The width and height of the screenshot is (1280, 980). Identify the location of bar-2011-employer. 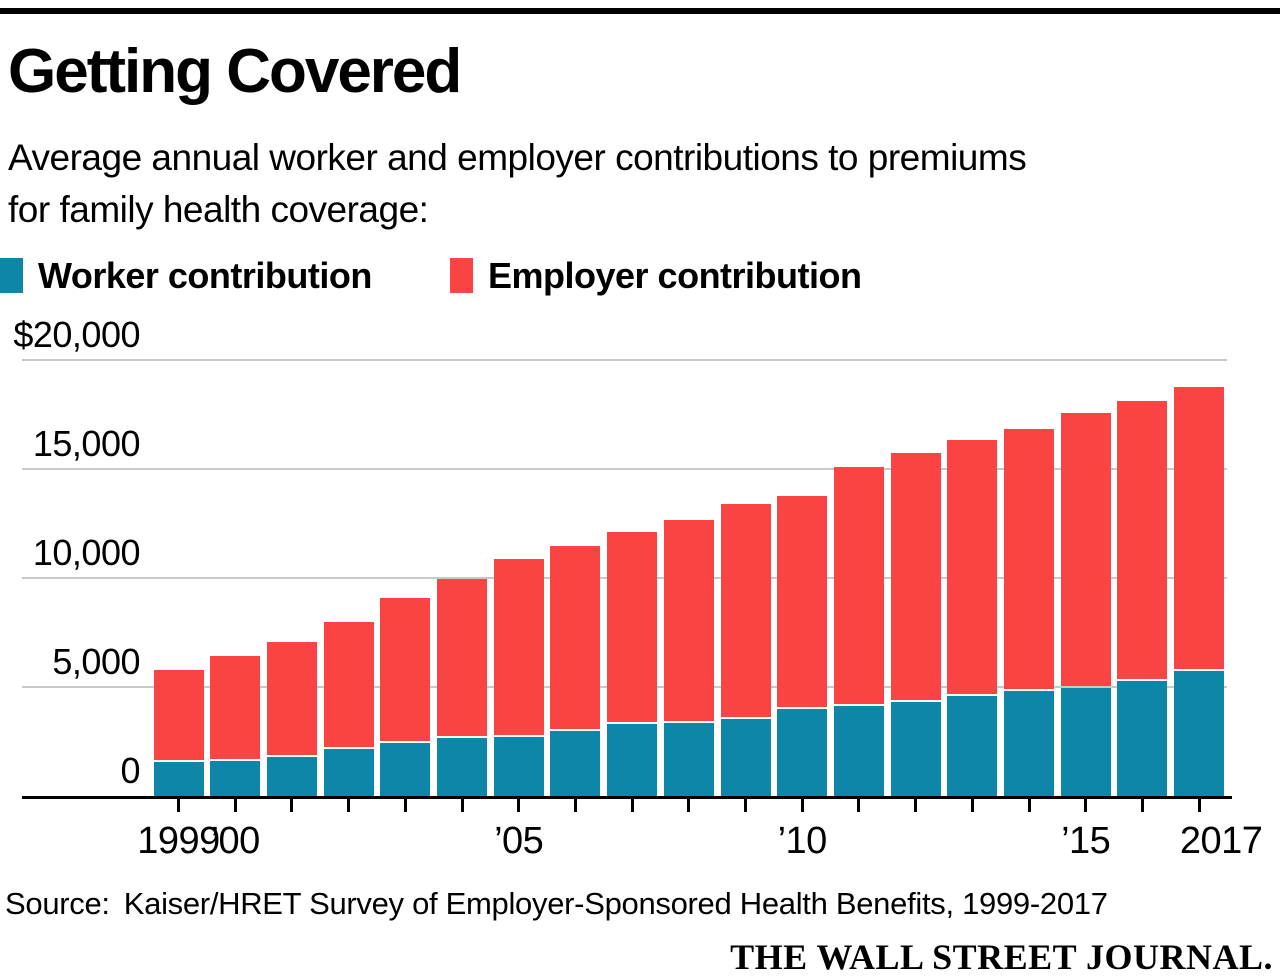
(858, 585).